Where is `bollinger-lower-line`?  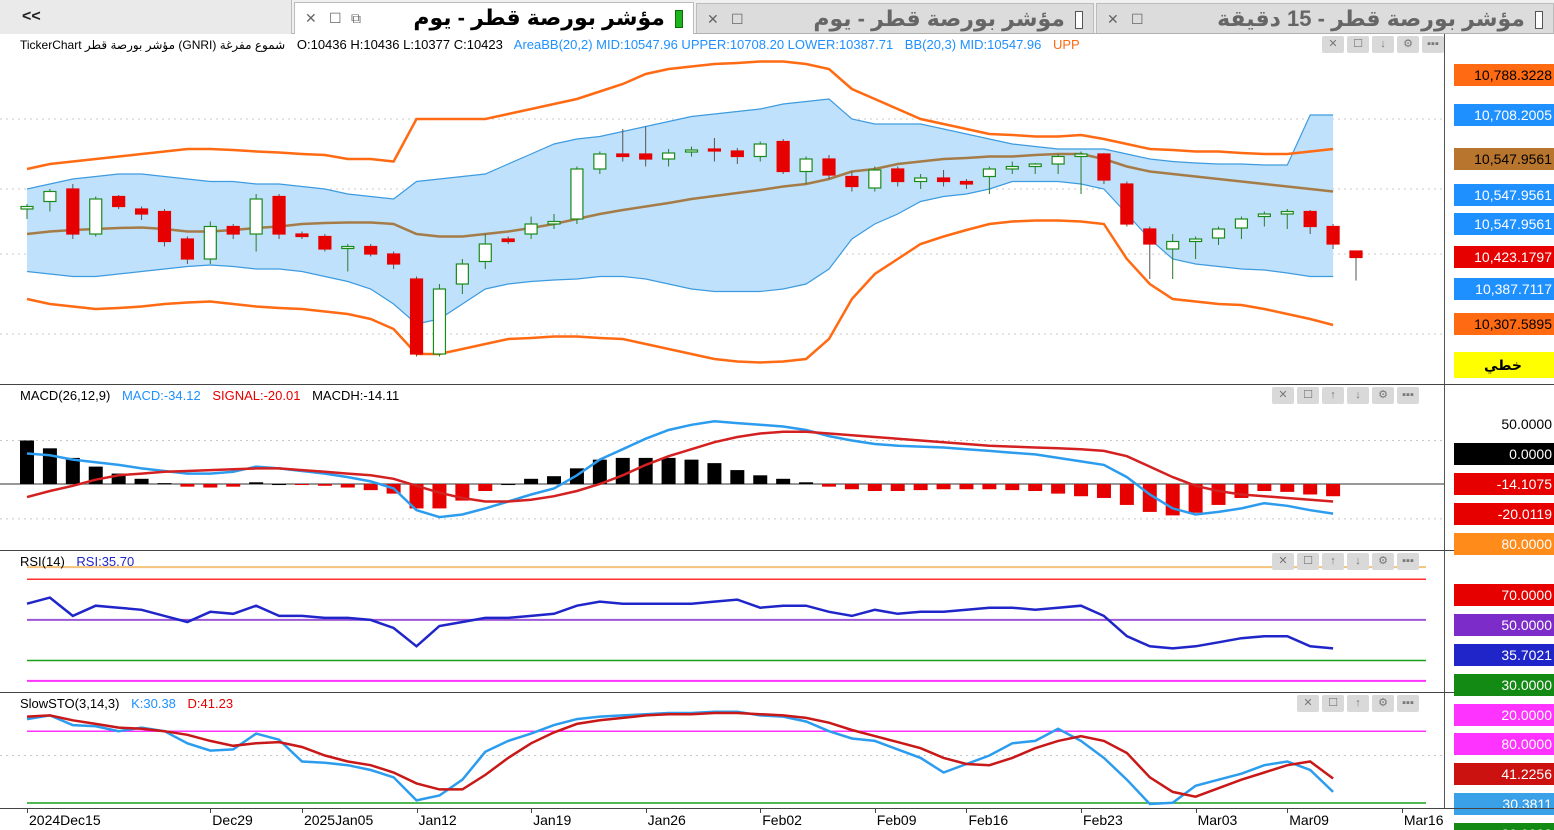 bollinger-lower-line is located at coordinates (680, 291).